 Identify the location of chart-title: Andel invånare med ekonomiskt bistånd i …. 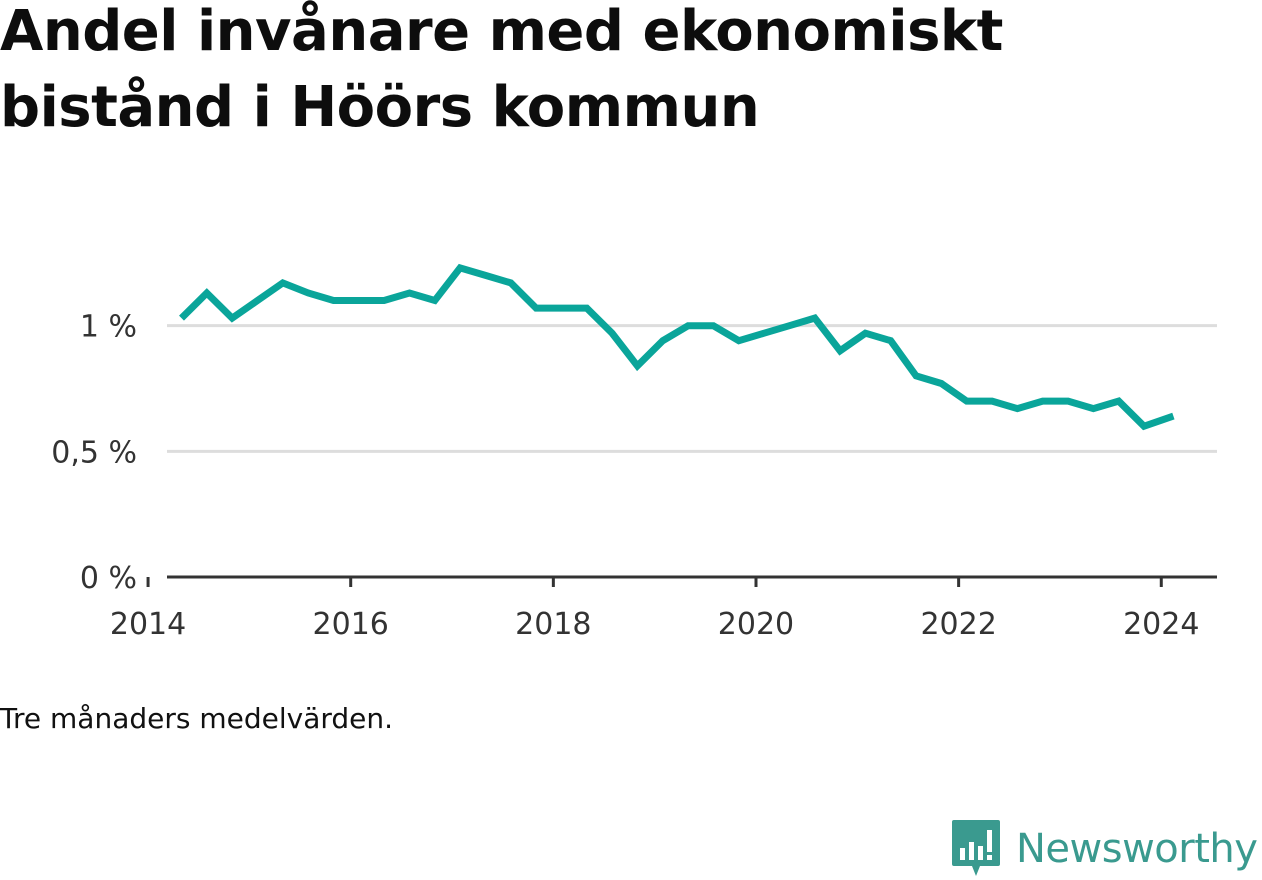
(501, 70).